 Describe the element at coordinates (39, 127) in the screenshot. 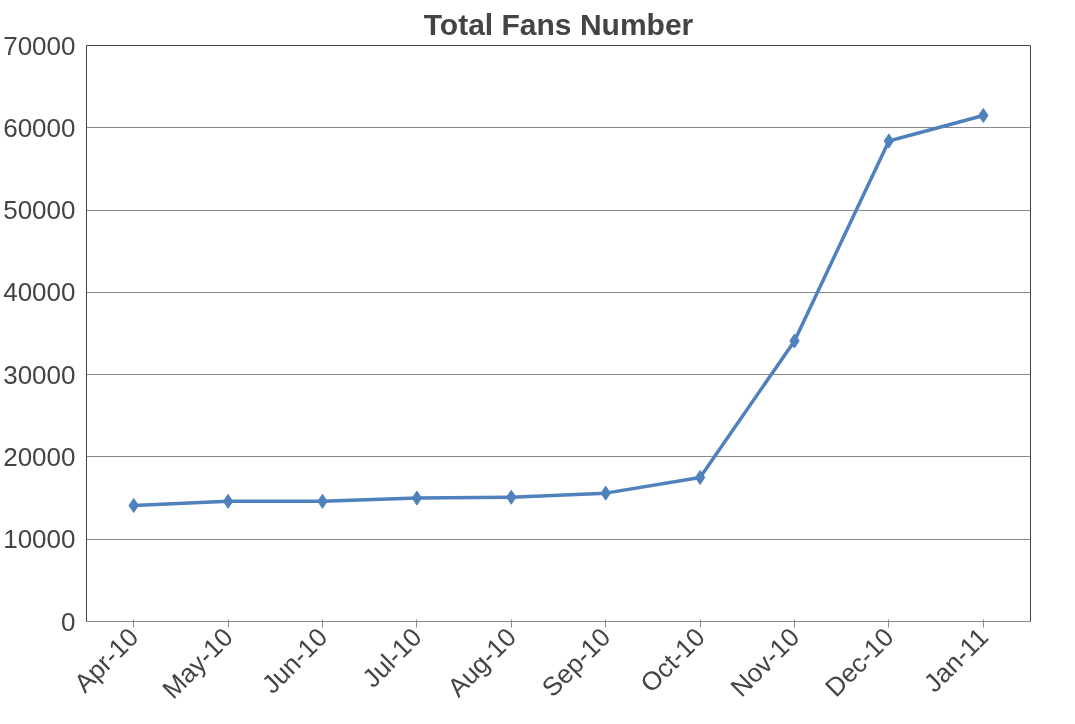

I see `y-tick-label: 60000` at that location.